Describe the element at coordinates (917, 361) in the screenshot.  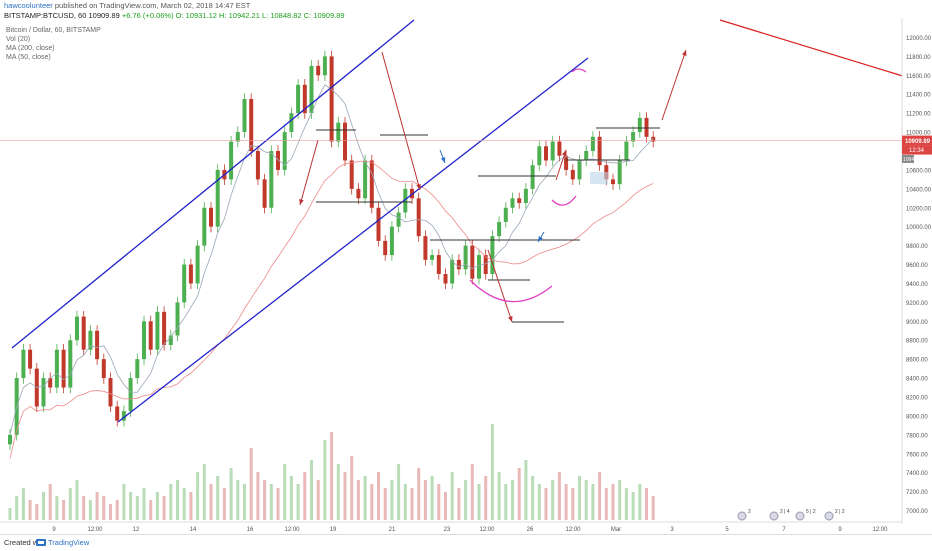
I see `y-tick-label: 8600.00` at that location.